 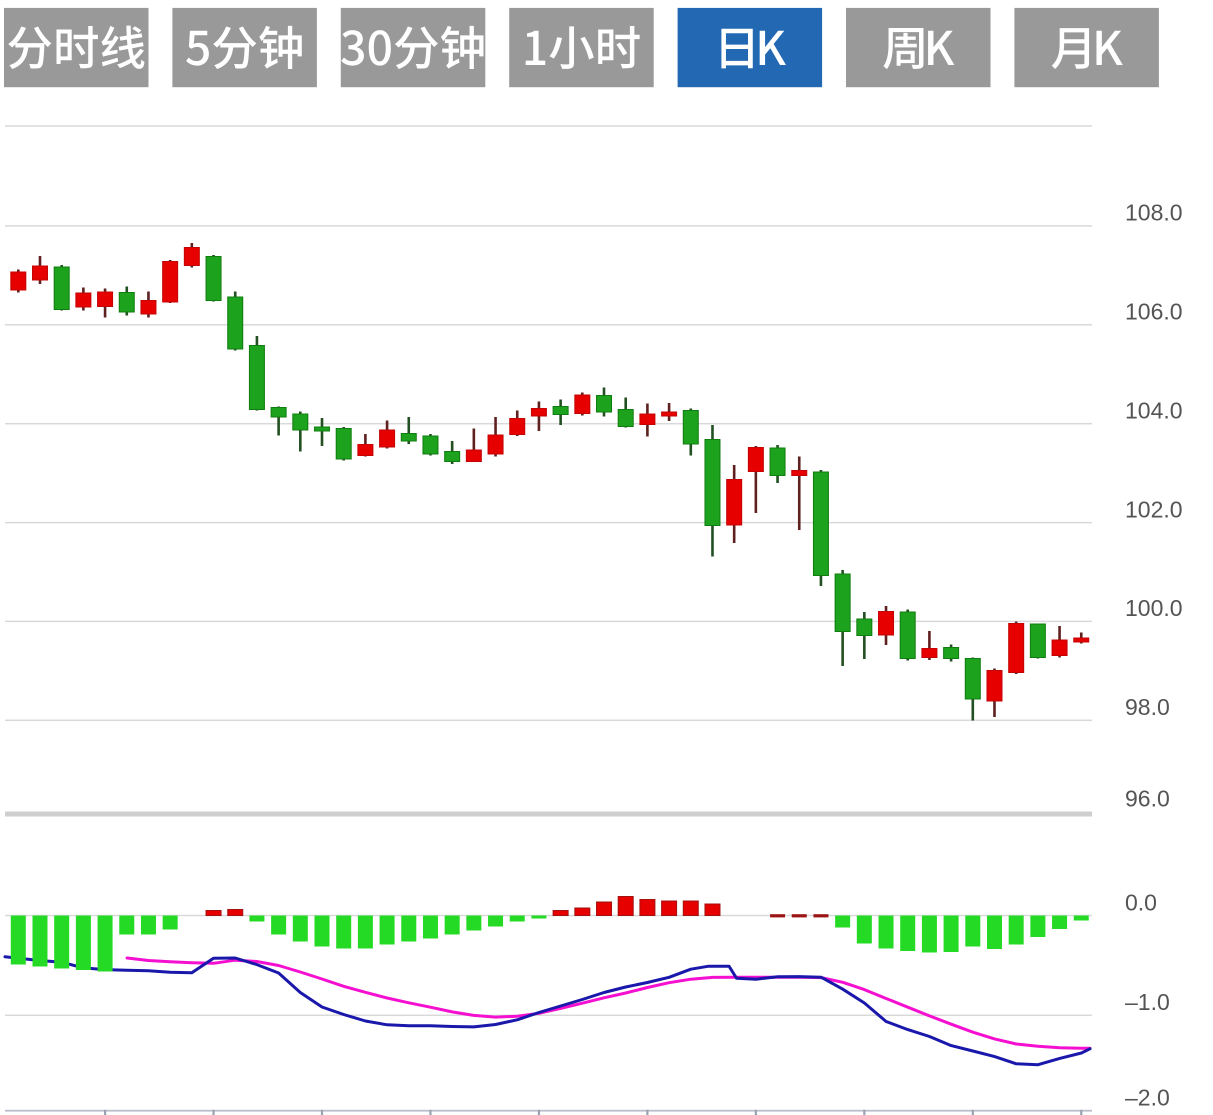 What do you see at coordinates (1154, 509) in the screenshot?
I see `svg-text: 102.0` at bounding box center [1154, 509].